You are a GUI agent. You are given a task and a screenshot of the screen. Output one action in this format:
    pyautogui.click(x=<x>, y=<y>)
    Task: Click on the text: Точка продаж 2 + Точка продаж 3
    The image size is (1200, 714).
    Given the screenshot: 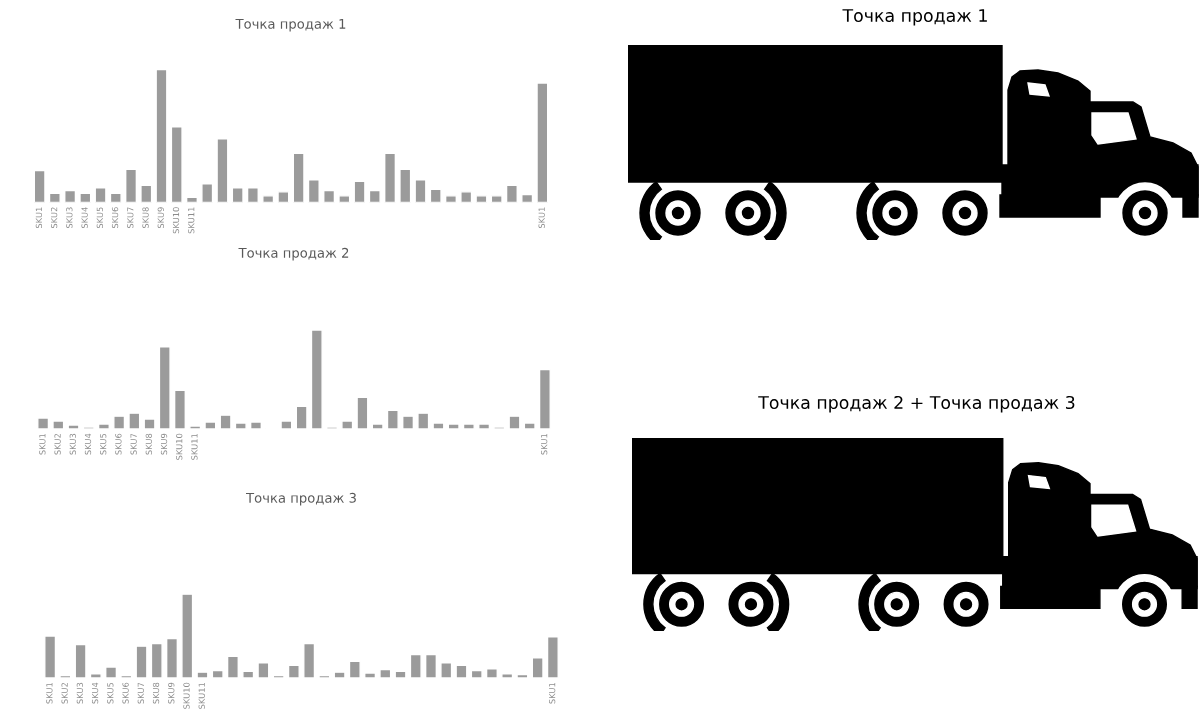 What is the action you would take?
    pyautogui.click(x=916, y=404)
    